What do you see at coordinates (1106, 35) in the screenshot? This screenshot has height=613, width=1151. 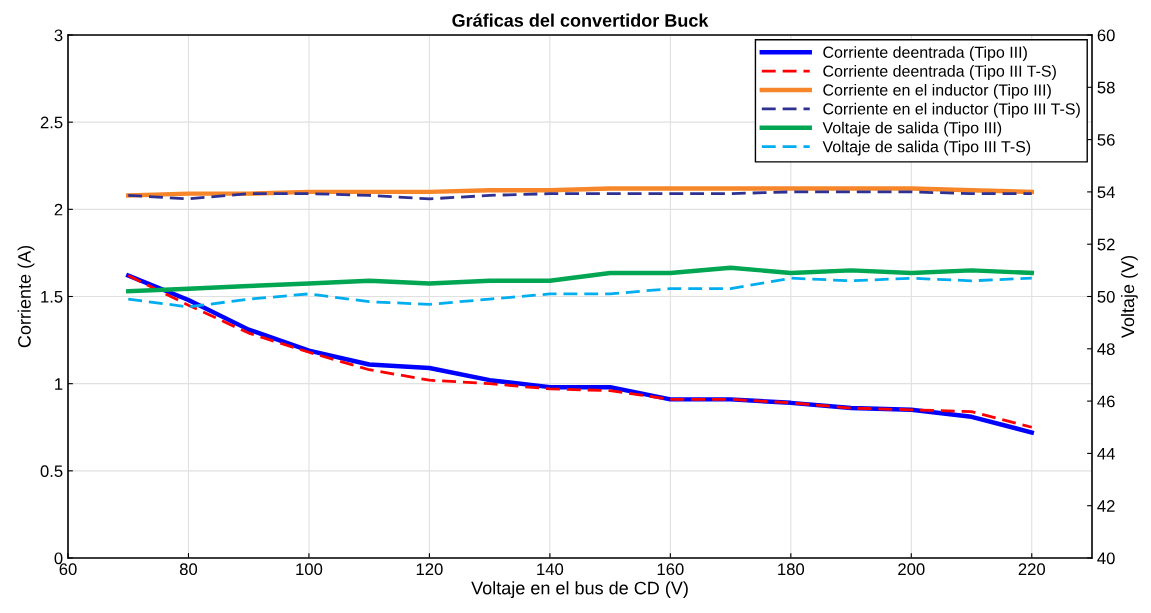 I see `y2-tick-label: 60` at bounding box center [1106, 35].